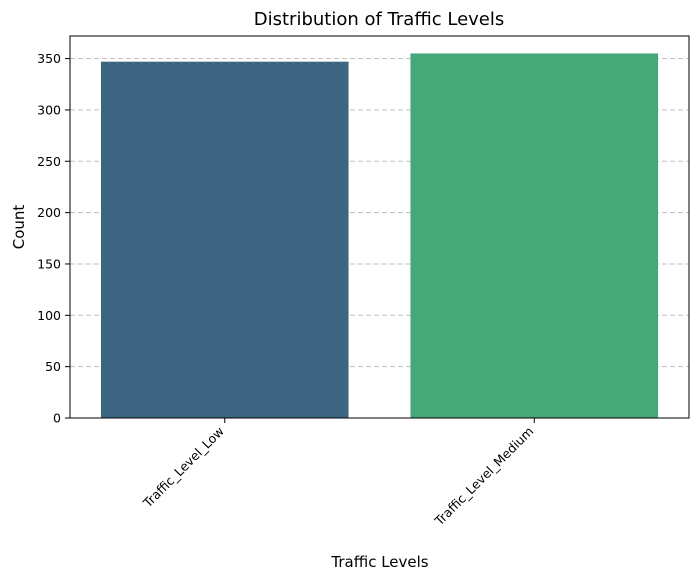 This screenshot has height=576, width=699. I want to click on y-tick-label-0: 0, so click(57, 418).